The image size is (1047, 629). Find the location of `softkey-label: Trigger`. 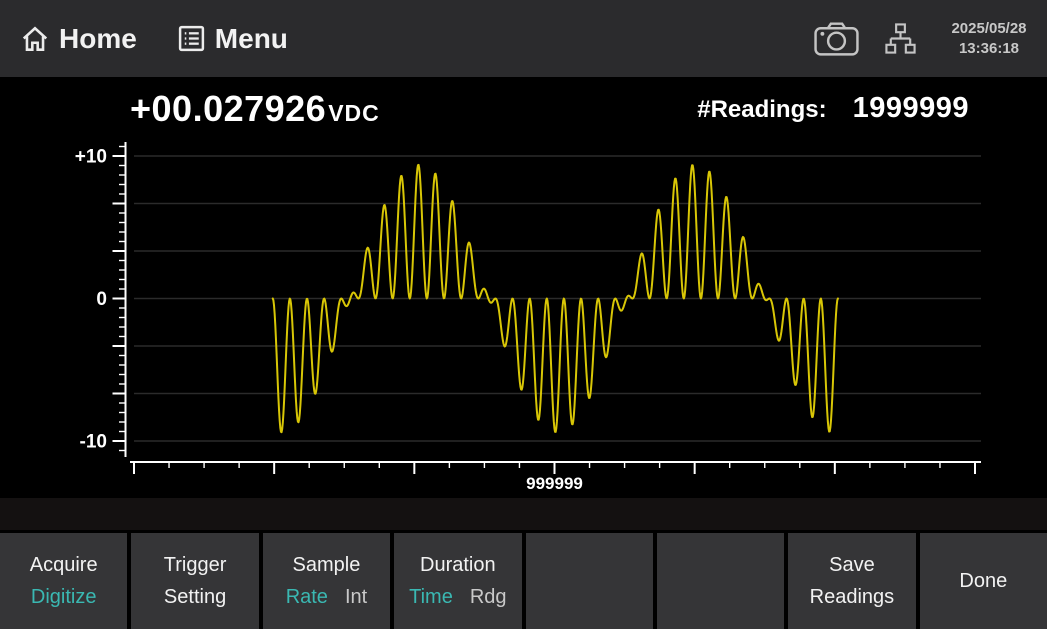

softkey-label: Trigger is located at coordinates (195, 565).